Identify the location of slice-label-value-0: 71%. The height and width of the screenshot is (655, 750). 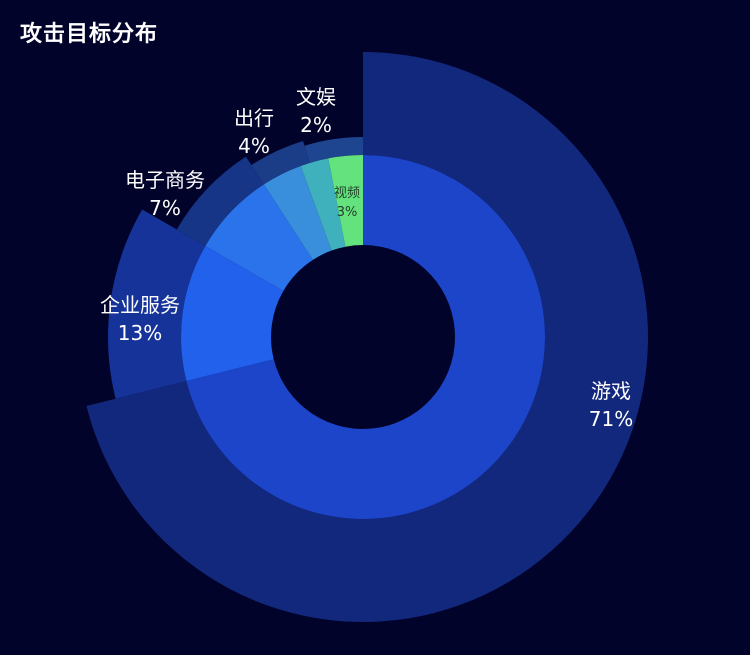
(611, 419).